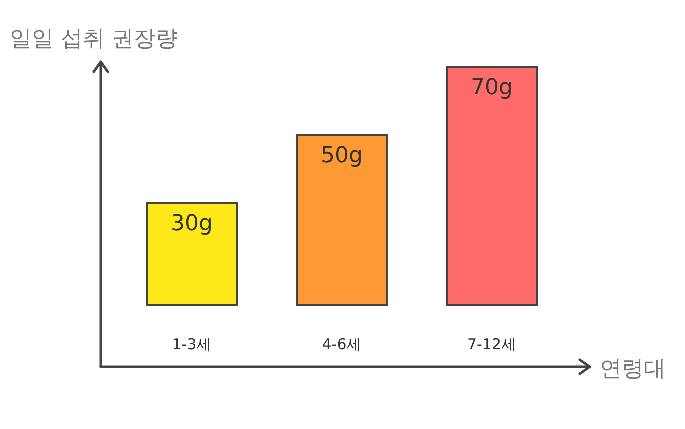 This screenshot has height=429, width=685. I want to click on y-axis-title: 일일 섭취 권장량, so click(94, 40).